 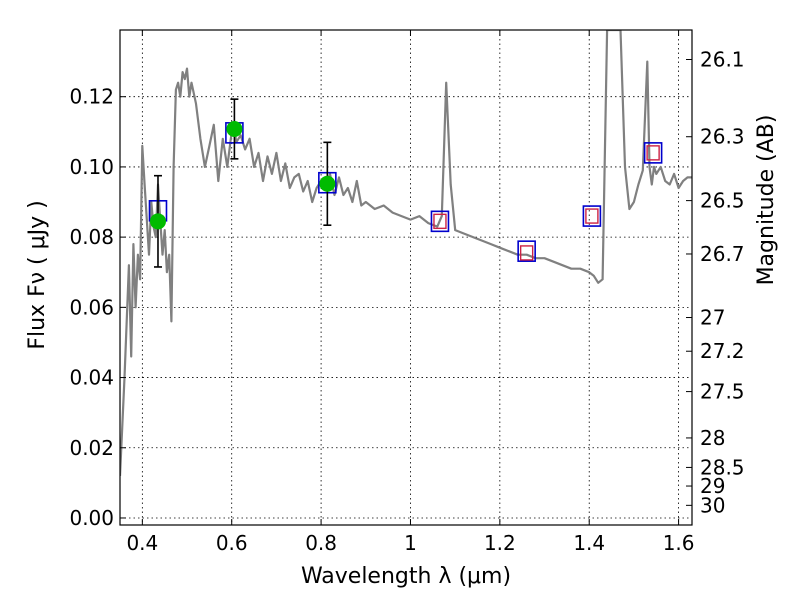 What do you see at coordinates (722, 137) in the screenshot?
I see `magnitude-tick-label: 26.3` at bounding box center [722, 137].